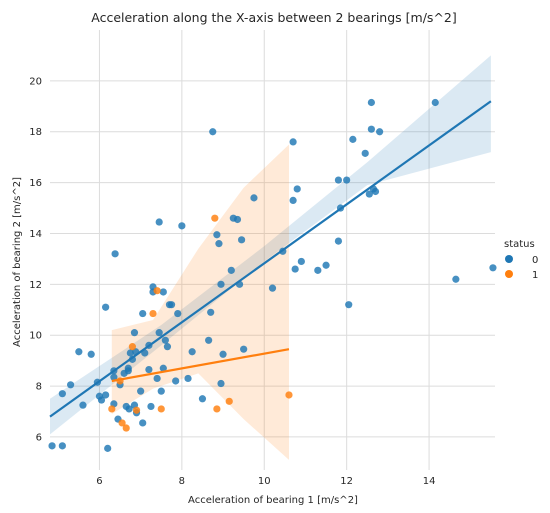  What do you see at coordinates (182, 481) in the screenshot?
I see `x-tick-label: 8` at bounding box center [182, 481].